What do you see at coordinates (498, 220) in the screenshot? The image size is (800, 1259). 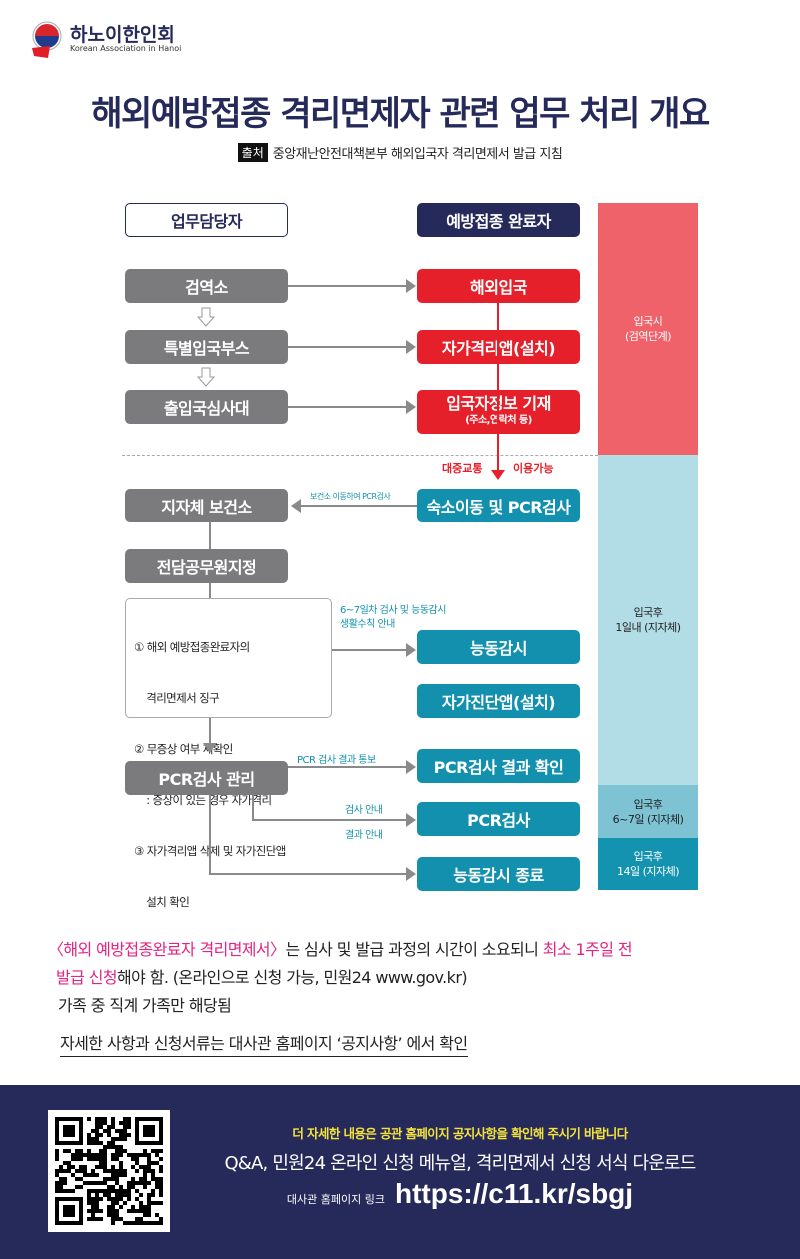 I see `column-header-vaccinated: 예방접종 완료자` at bounding box center [498, 220].